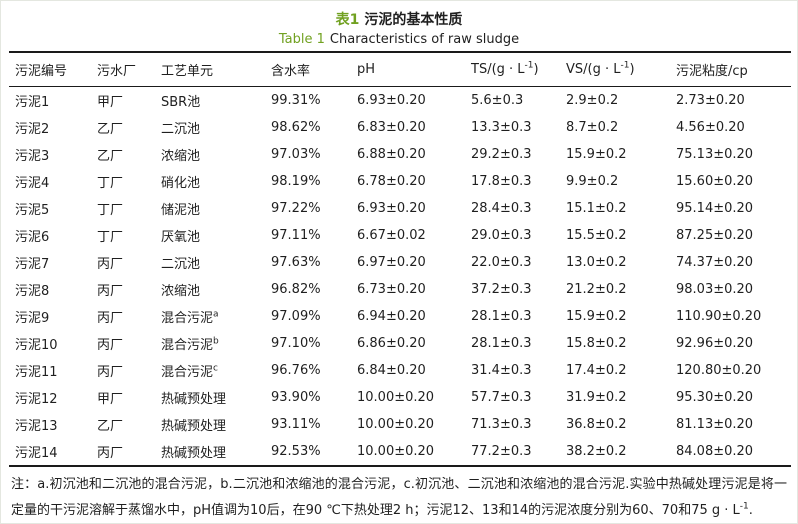 The image size is (798, 524). What do you see at coordinates (391, 154) in the screenshot?
I see `cell: 6.88±0.20` at bounding box center [391, 154].